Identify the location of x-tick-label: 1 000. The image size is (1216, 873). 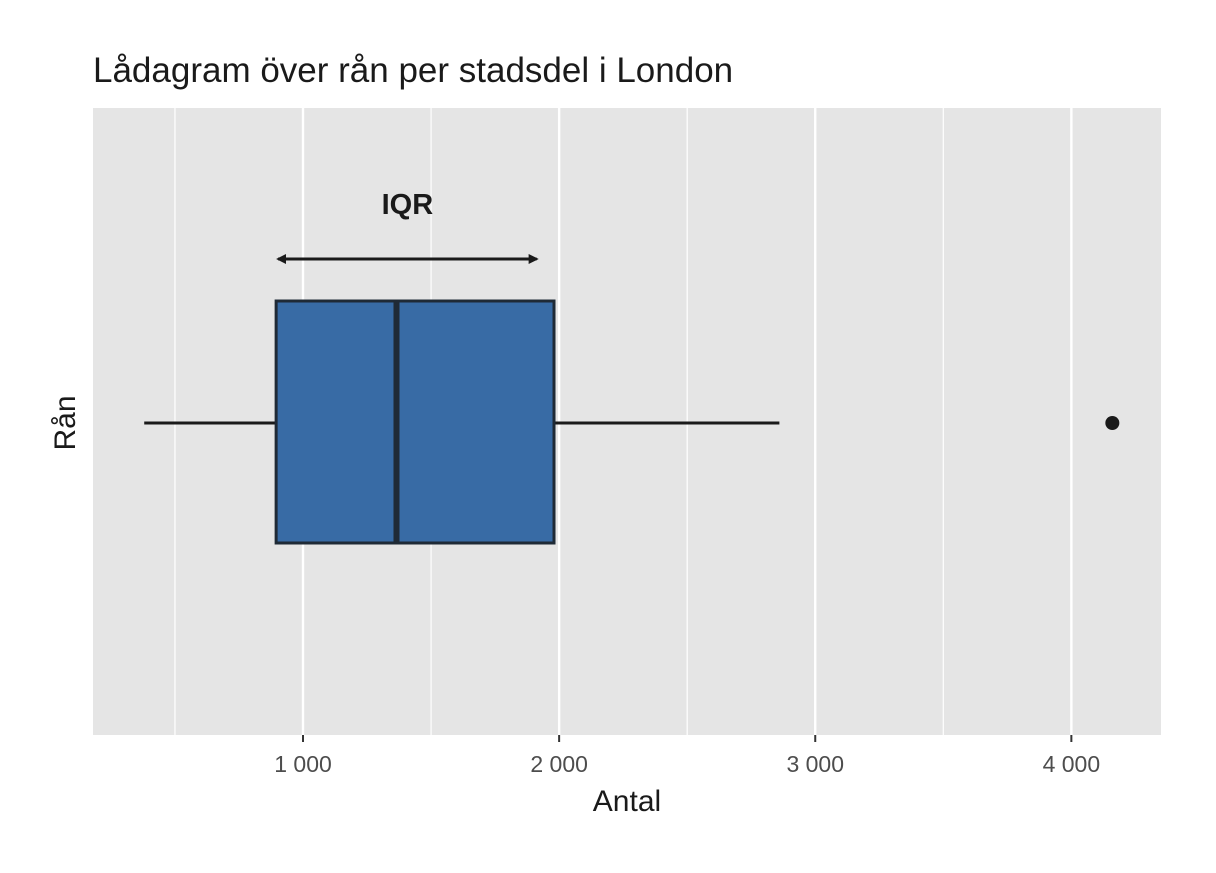
(303, 764).